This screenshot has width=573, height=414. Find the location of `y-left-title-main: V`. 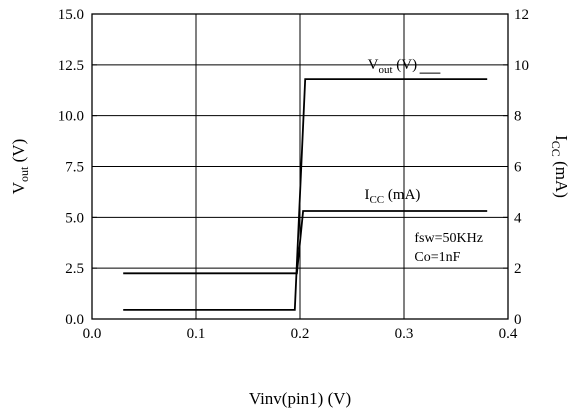

y-left-title-main: V is located at coordinates (18, 187).